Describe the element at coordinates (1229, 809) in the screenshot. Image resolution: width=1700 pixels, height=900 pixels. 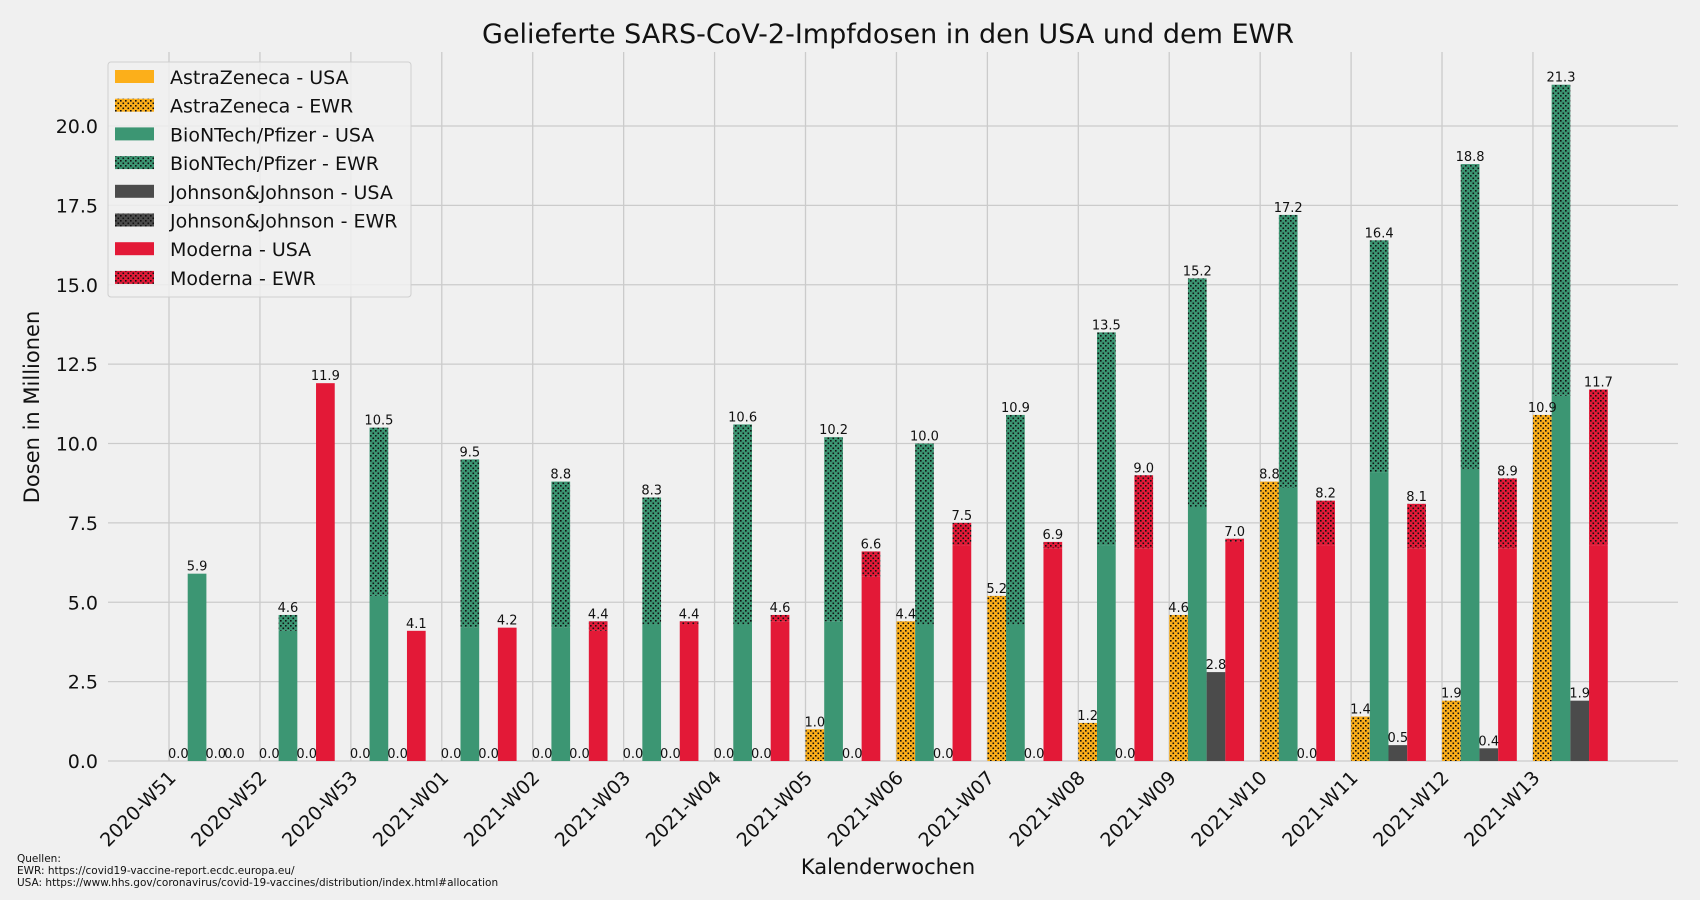
I see `x-tick-label: 2021-W10` at that location.